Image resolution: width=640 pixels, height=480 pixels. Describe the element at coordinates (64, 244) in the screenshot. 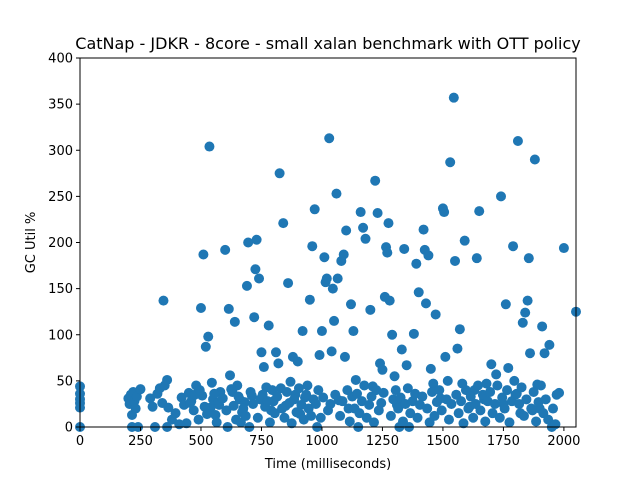

I see `y-axis-ticks: 0 50 100 150 200 250 300 350 400` at that location.